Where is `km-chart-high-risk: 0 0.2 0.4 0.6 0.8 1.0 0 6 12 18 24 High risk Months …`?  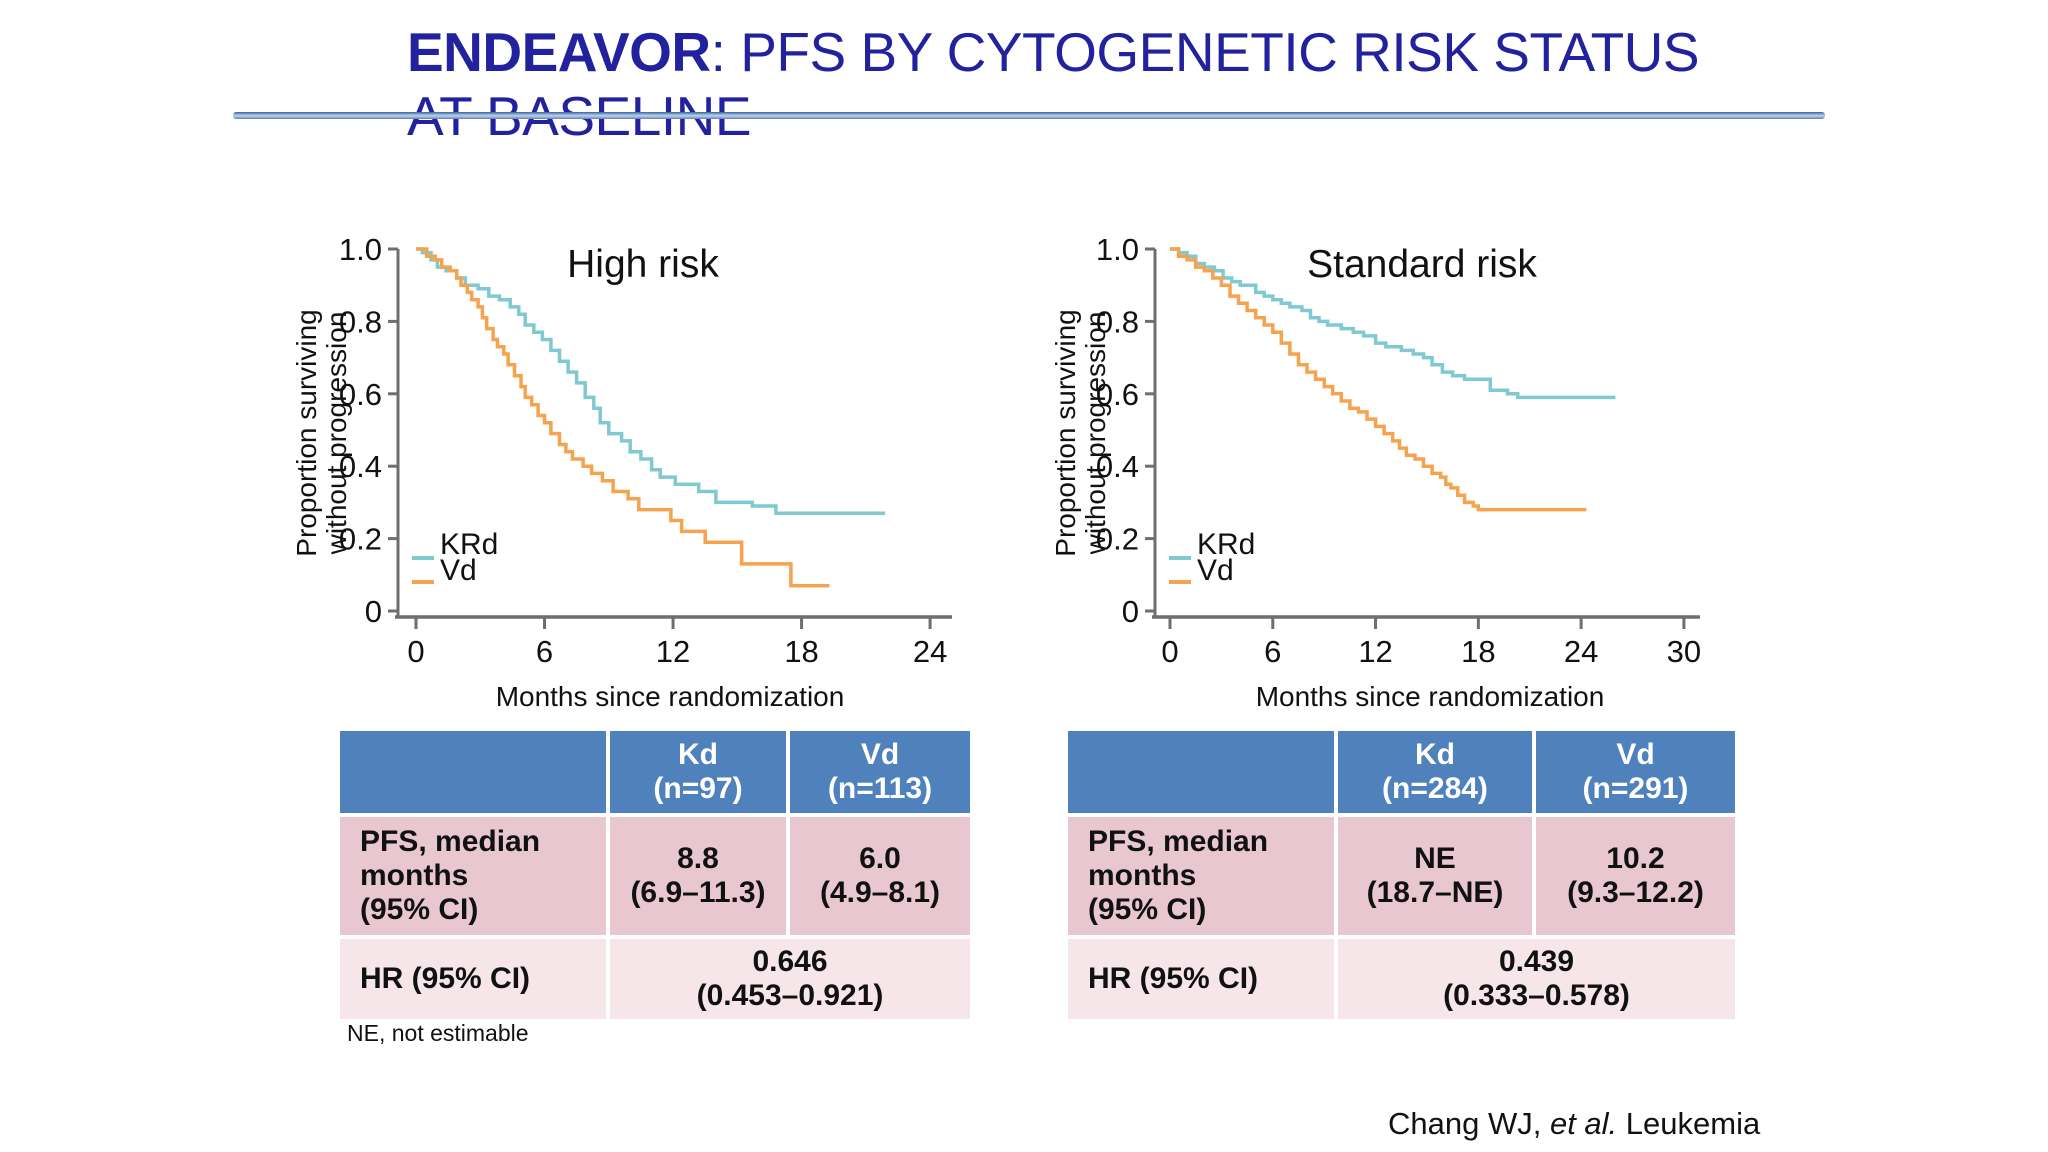
km-chart-high-risk: 0 0.2 0.4 0.6 0.8 1.0 0 6 12 18 24 High risk Months … is located at coordinates (621, 472).